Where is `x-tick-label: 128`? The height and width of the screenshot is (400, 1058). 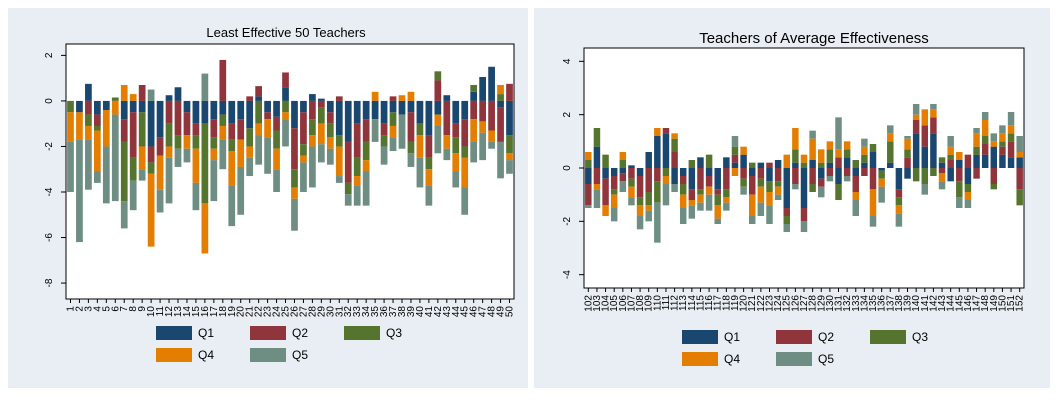 x-tick-label: 128 is located at coordinates (813, 303).